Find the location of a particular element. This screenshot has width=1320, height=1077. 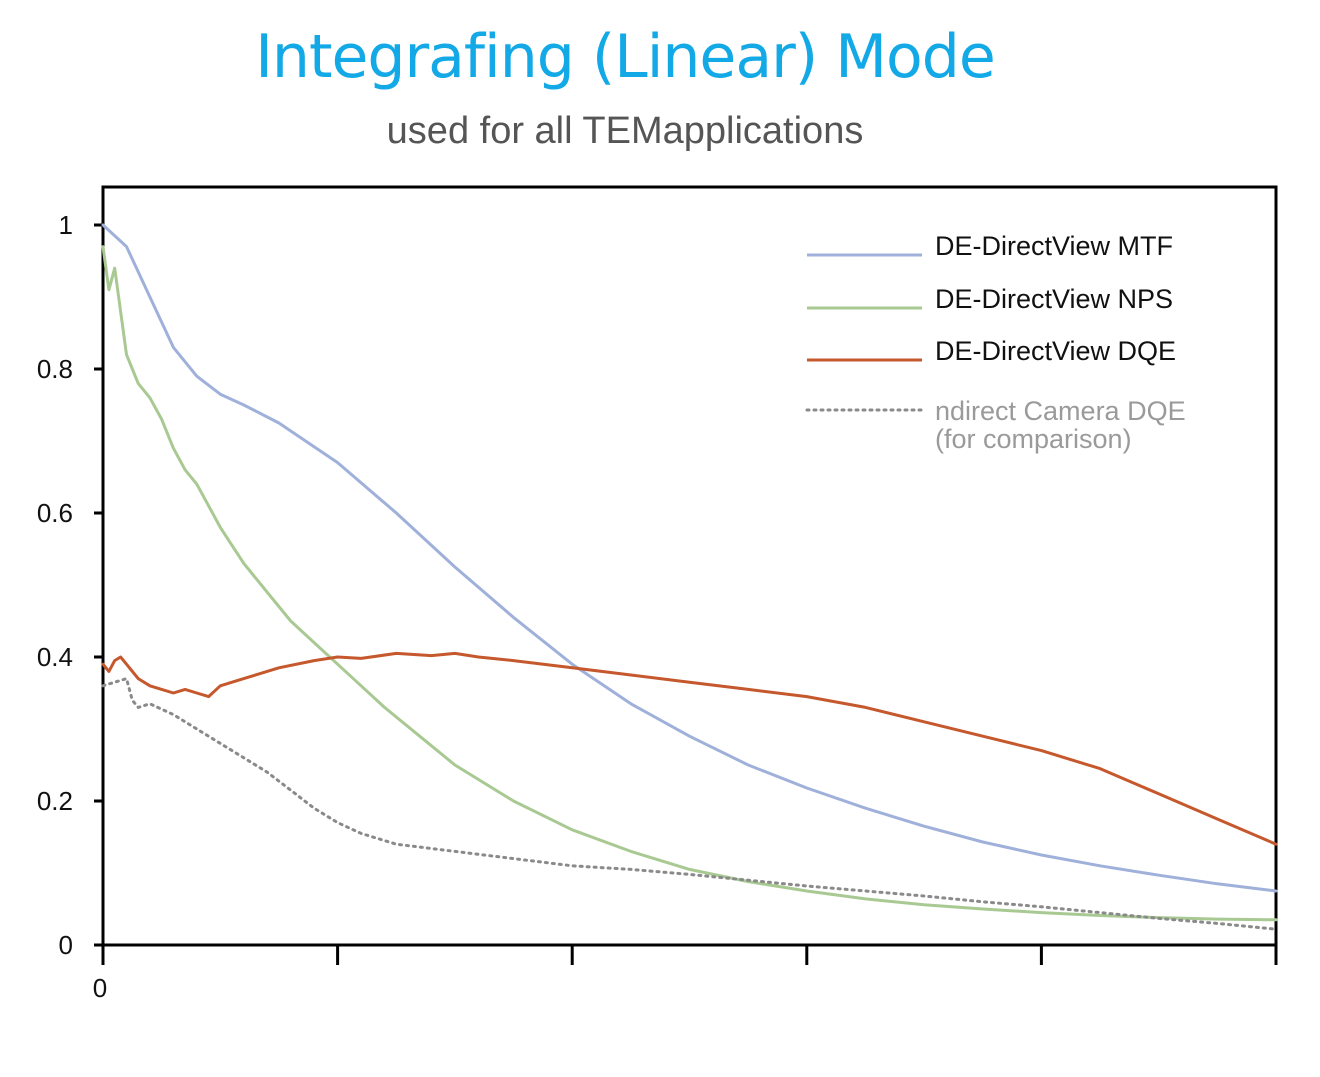

chart-subtitle: used for all TEMapplications is located at coordinates (625, 131).